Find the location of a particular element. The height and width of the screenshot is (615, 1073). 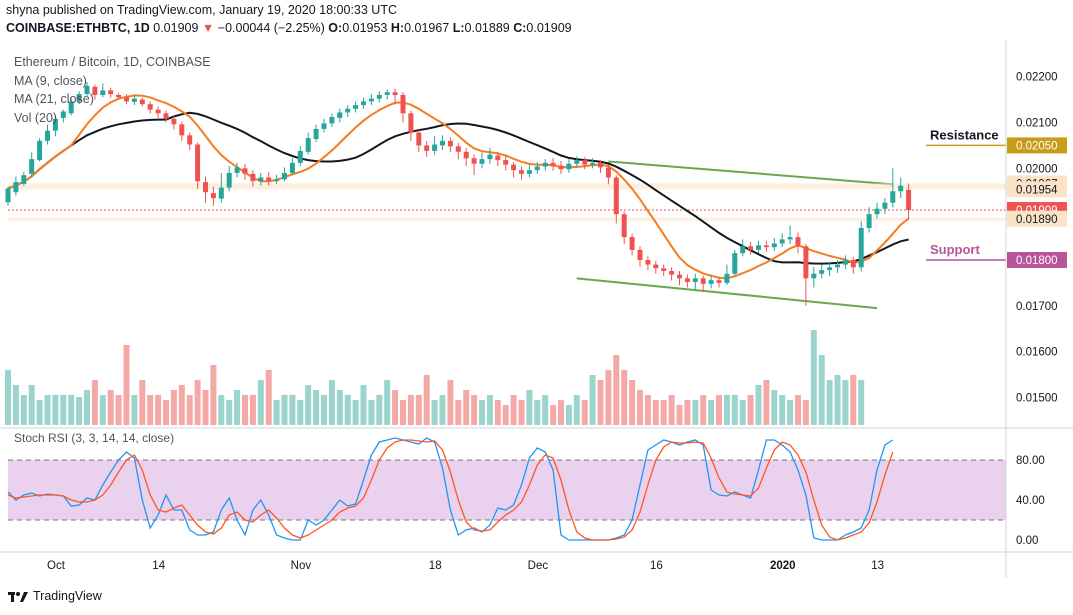

price-label: 0.01954 is located at coordinates (1037, 190).